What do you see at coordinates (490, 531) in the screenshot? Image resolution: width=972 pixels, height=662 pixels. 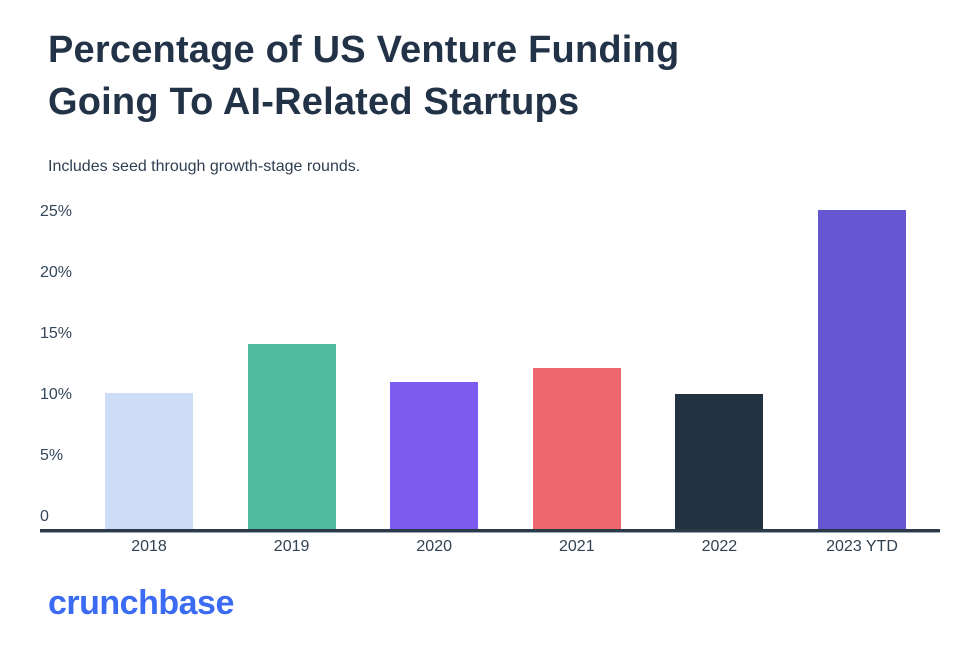 I see `x-axis-line` at bounding box center [490, 531].